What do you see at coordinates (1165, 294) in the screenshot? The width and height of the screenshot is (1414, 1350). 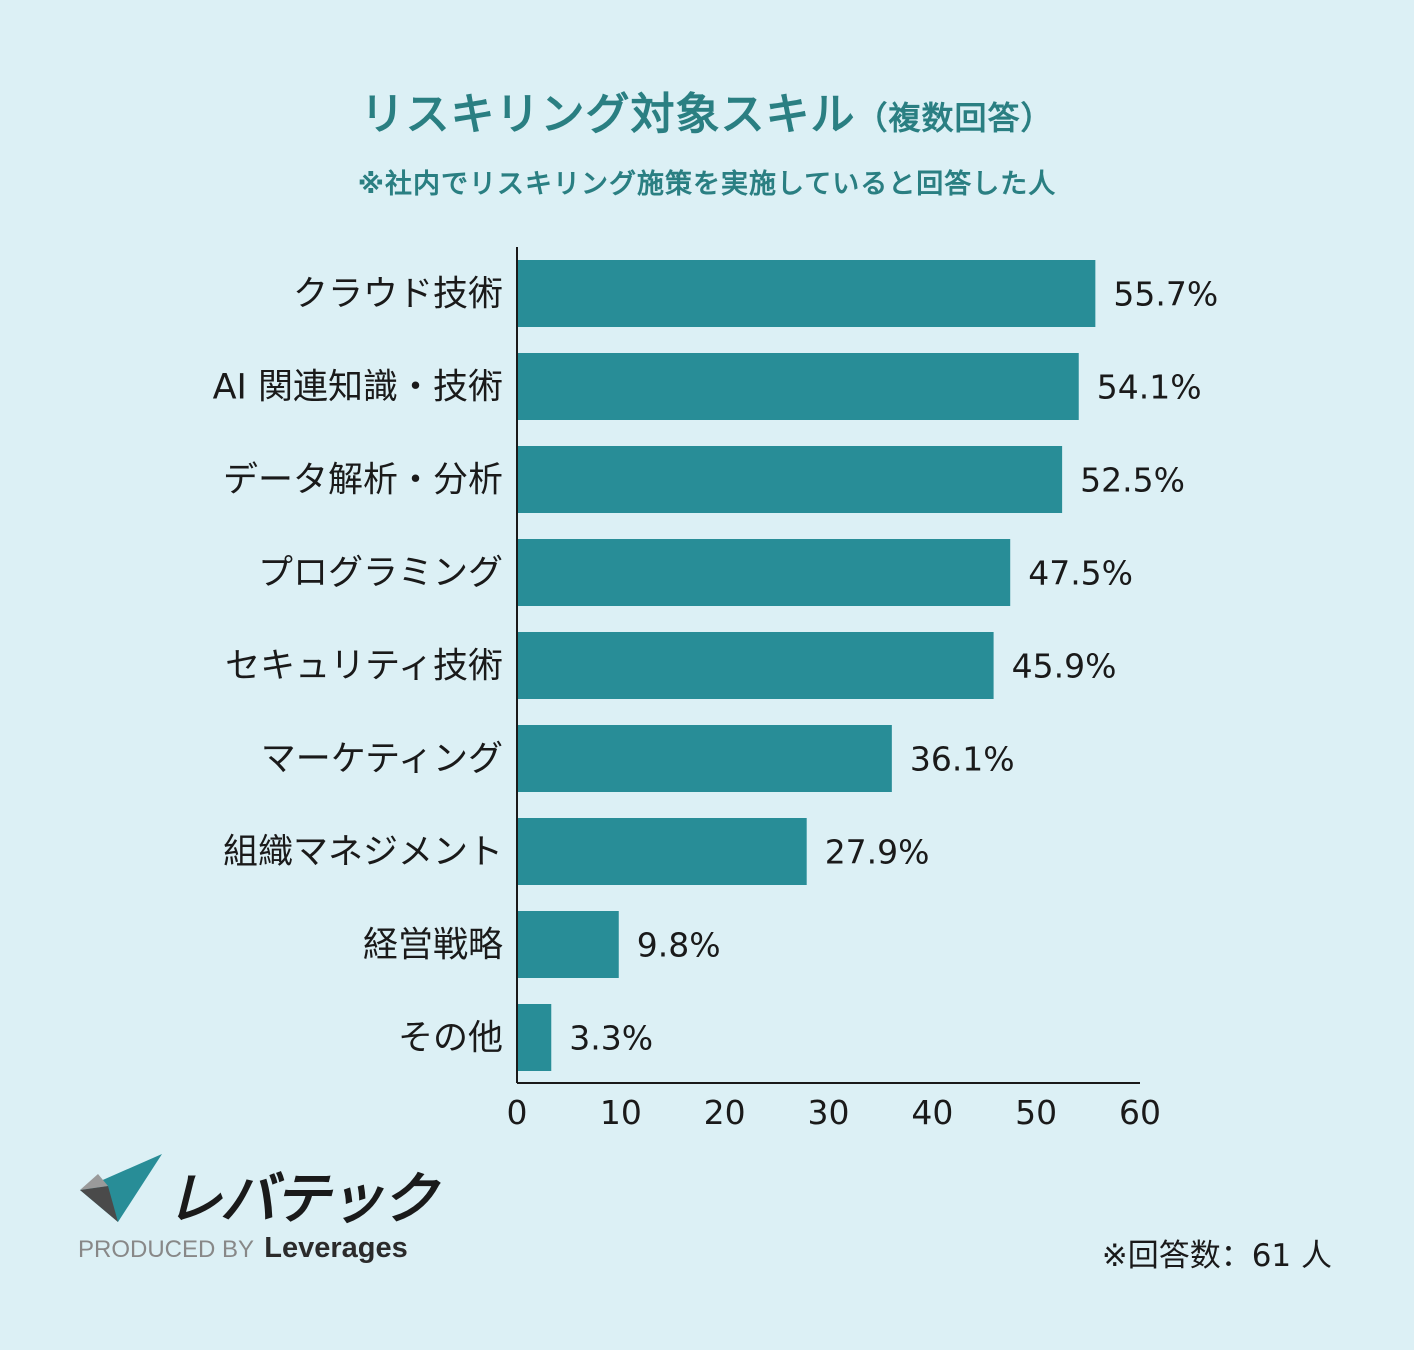 I see `value-label: 55.7%` at bounding box center [1165, 294].